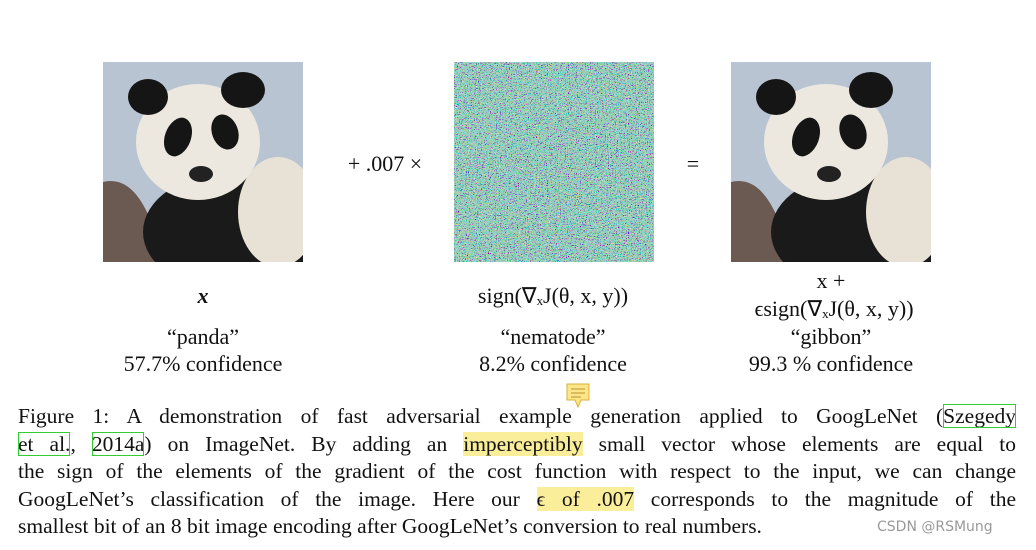 The image size is (1036, 550). What do you see at coordinates (553, 363) in the screenshot?
I see `confidence: 8.2% confidence` at bounding box center [553, 363].